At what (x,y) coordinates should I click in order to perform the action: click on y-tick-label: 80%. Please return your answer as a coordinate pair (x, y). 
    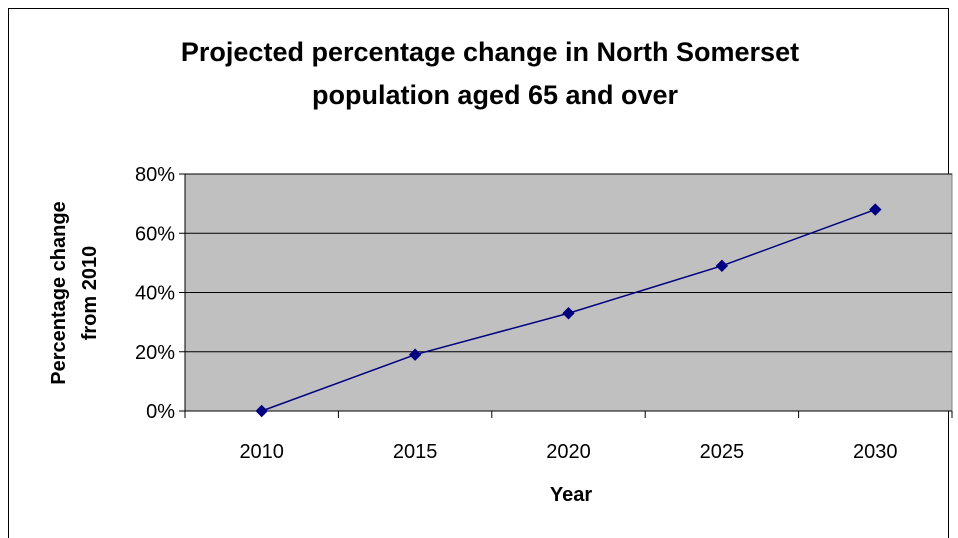
    Looking at the image, I should click on (155, 175).